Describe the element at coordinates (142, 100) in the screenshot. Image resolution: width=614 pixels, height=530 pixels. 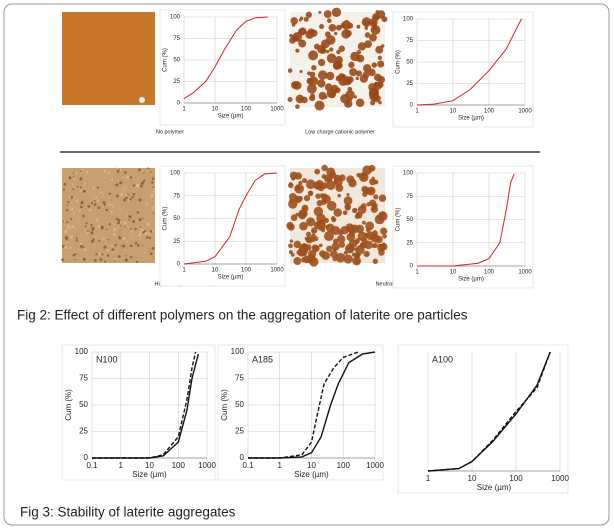
I see `spot` at that location.